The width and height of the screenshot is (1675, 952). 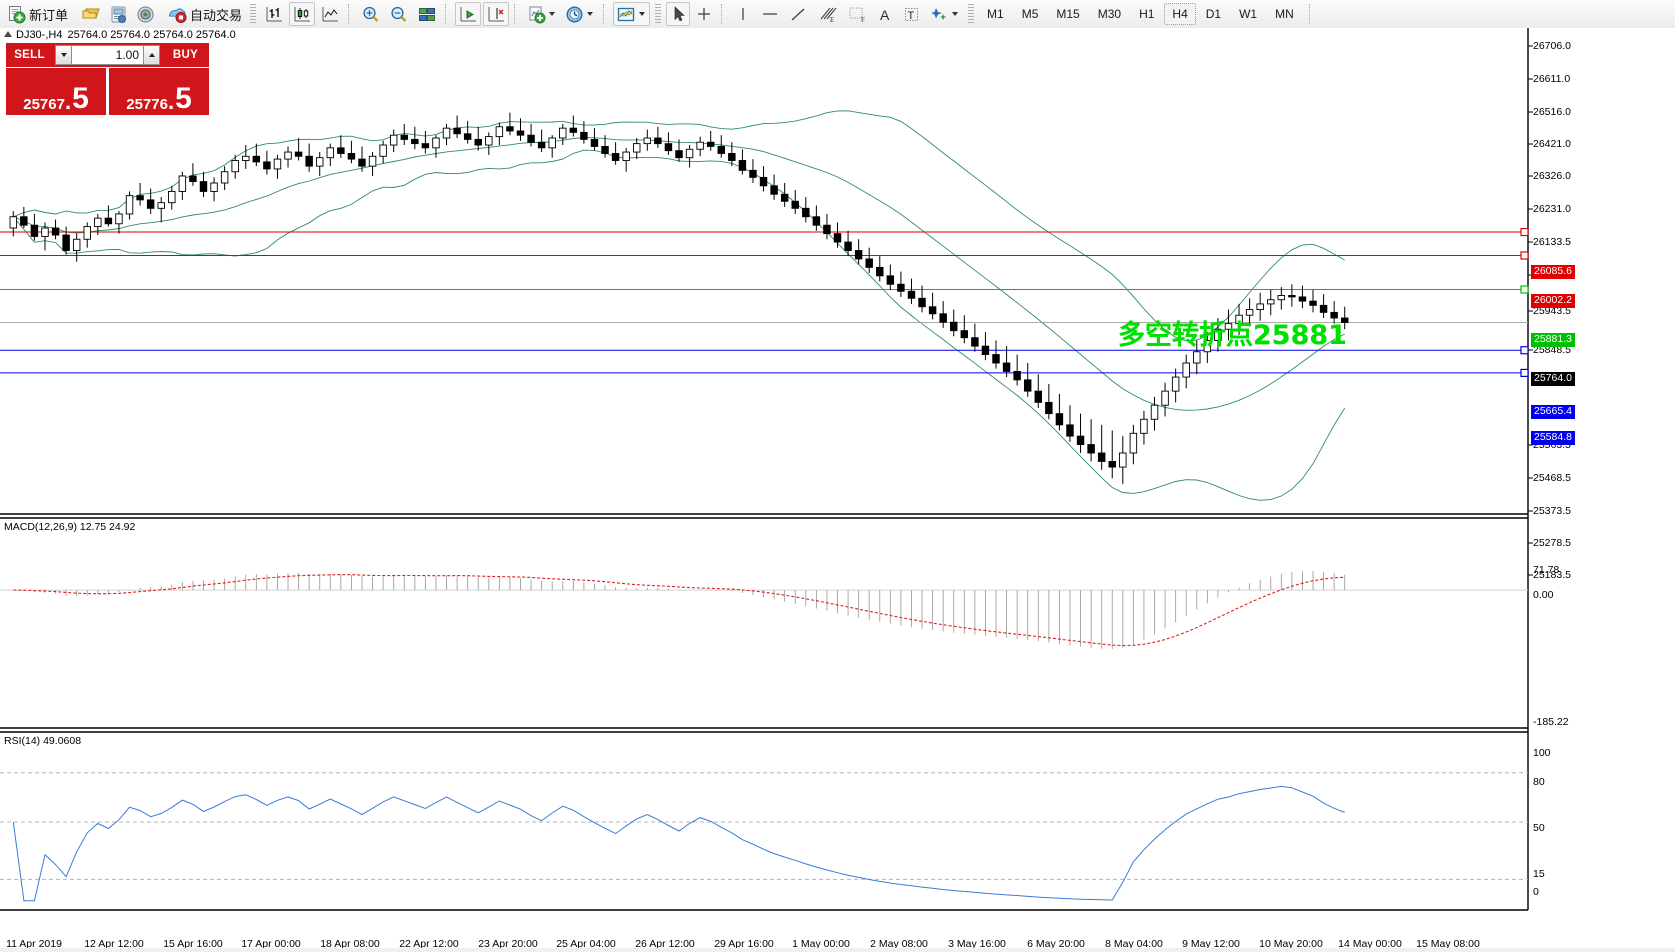 What do you see at coordinates (205, 14) in the screenshot?
I see `autotrading-button: 自动交易` at bounding box center [205, 14].